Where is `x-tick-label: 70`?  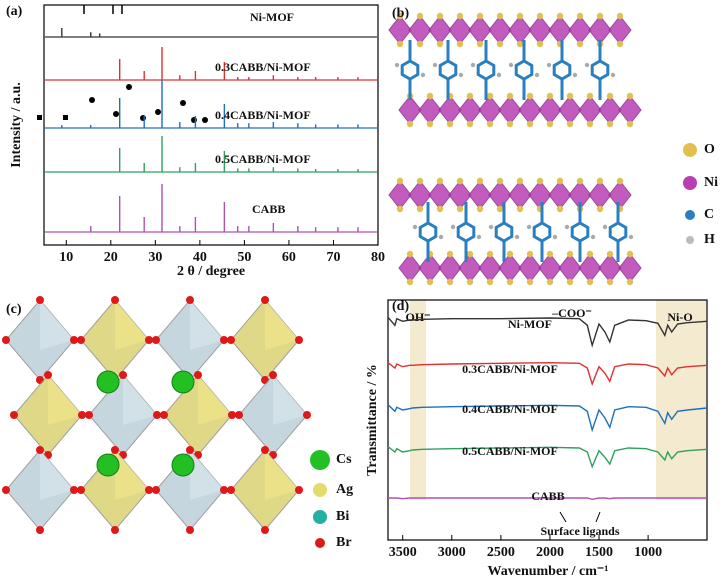 x-tick-label: 70 is located at coordinates (333, 257).